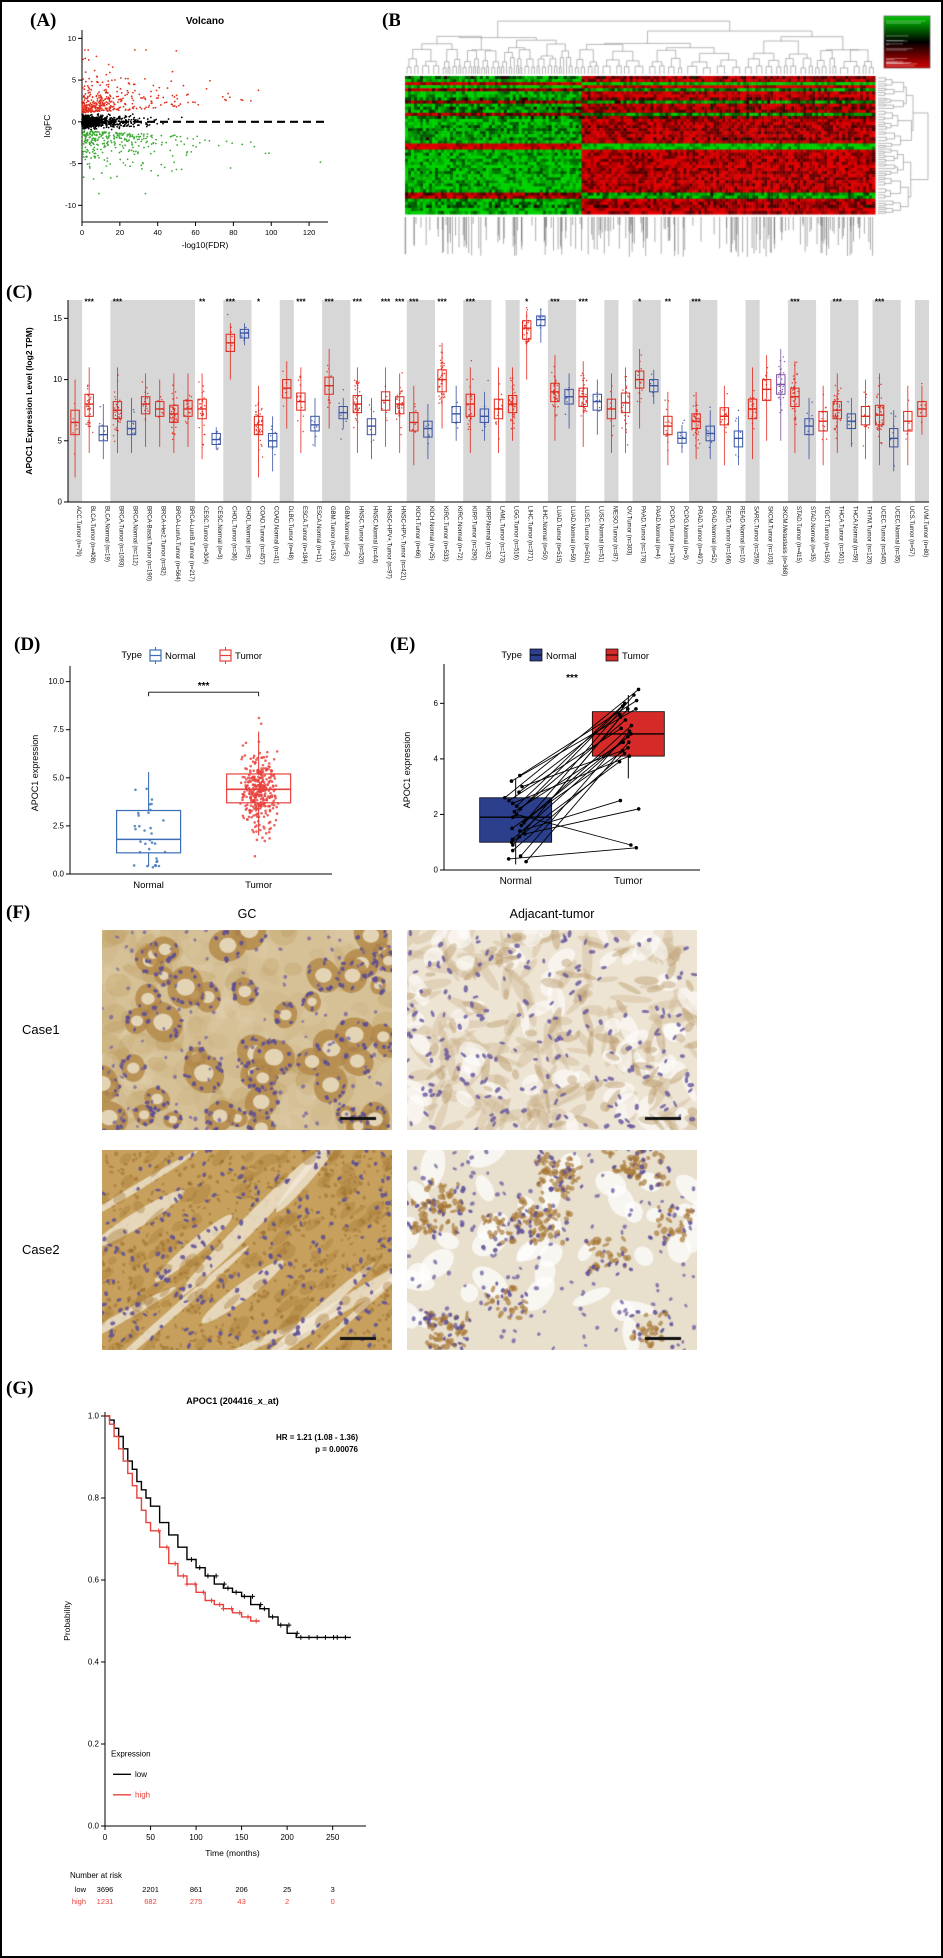 This screenshot has width=943, height=1958. What do you see at coordinates (389, 542) in the screenshot?
I see `svg-text: HNSC-HPV+.Tumor (n=97)` at bounding box center [389, 542].